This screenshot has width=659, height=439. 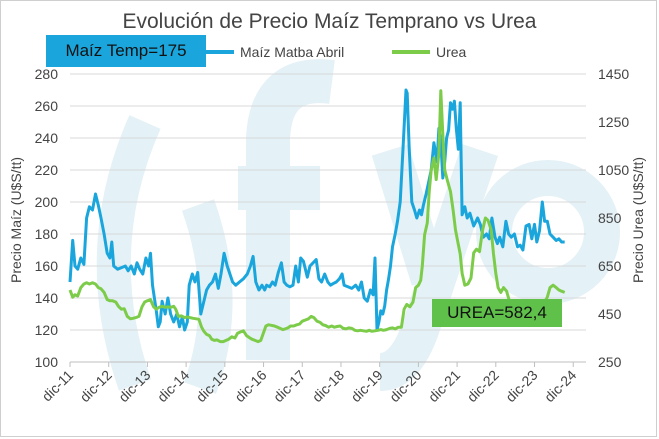 What do you see at coordinates (128, 253) in the screenshot?
I see `watermark-left-paren` at bounding box center [128, 253].